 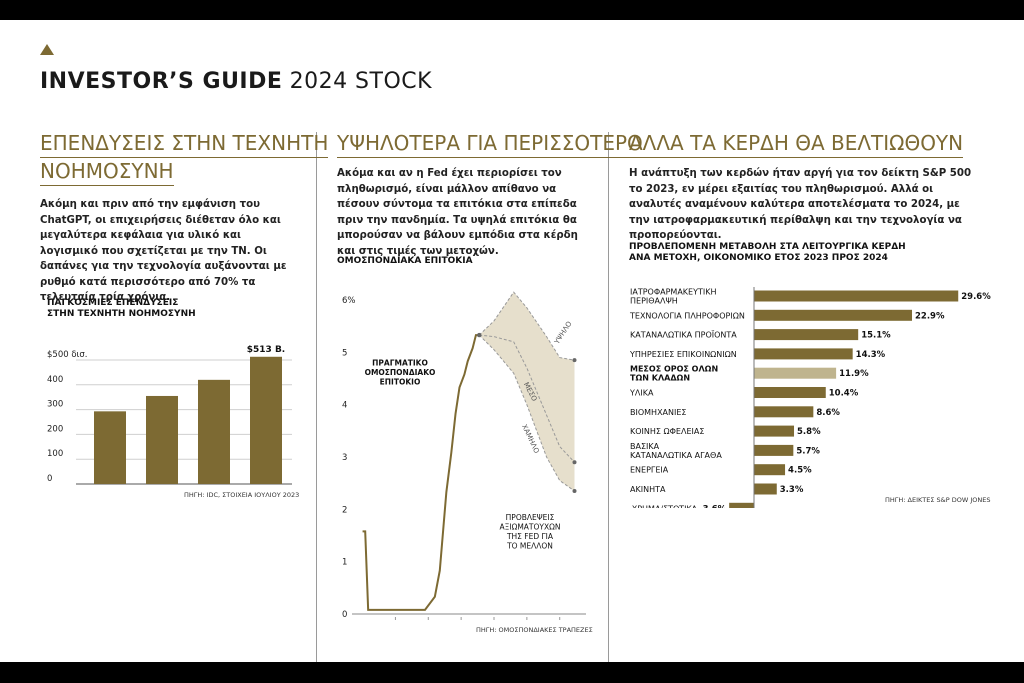 I want to click on forecast-high-line, so click(x=526, y=326).